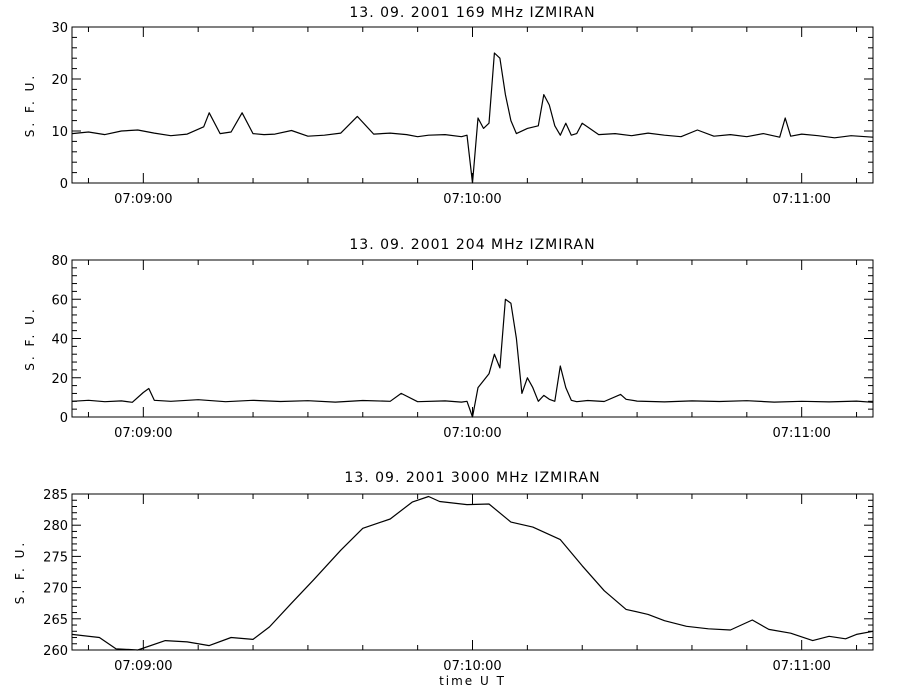 The height and width of the screenshot is (700, 900). What do you see at coordinates (472, 681) in the screenshot?
I see `x-axis-label: time U T` at bounding box center [472, 681].